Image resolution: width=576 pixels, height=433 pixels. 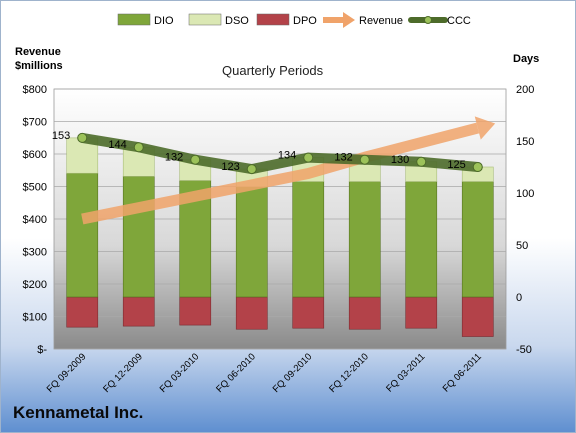 I want to click on legend-label-revenue: Revenue, so click(x=381, y=21).